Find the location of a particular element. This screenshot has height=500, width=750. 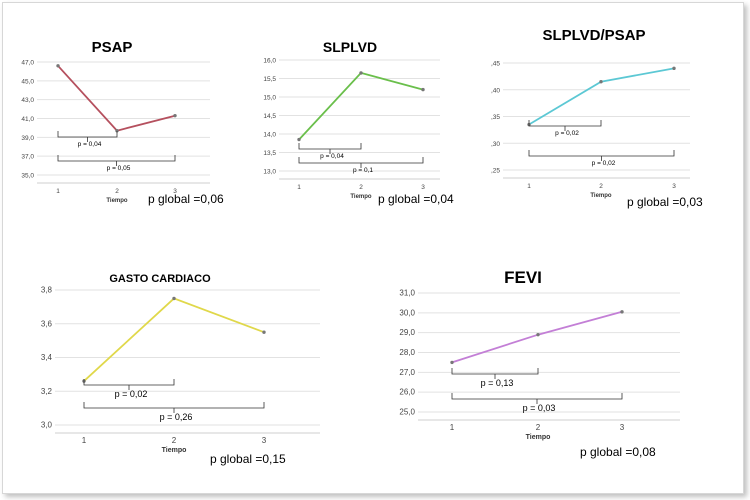

bracket-label: p = 0,1 is located at coordinates (363, 170).